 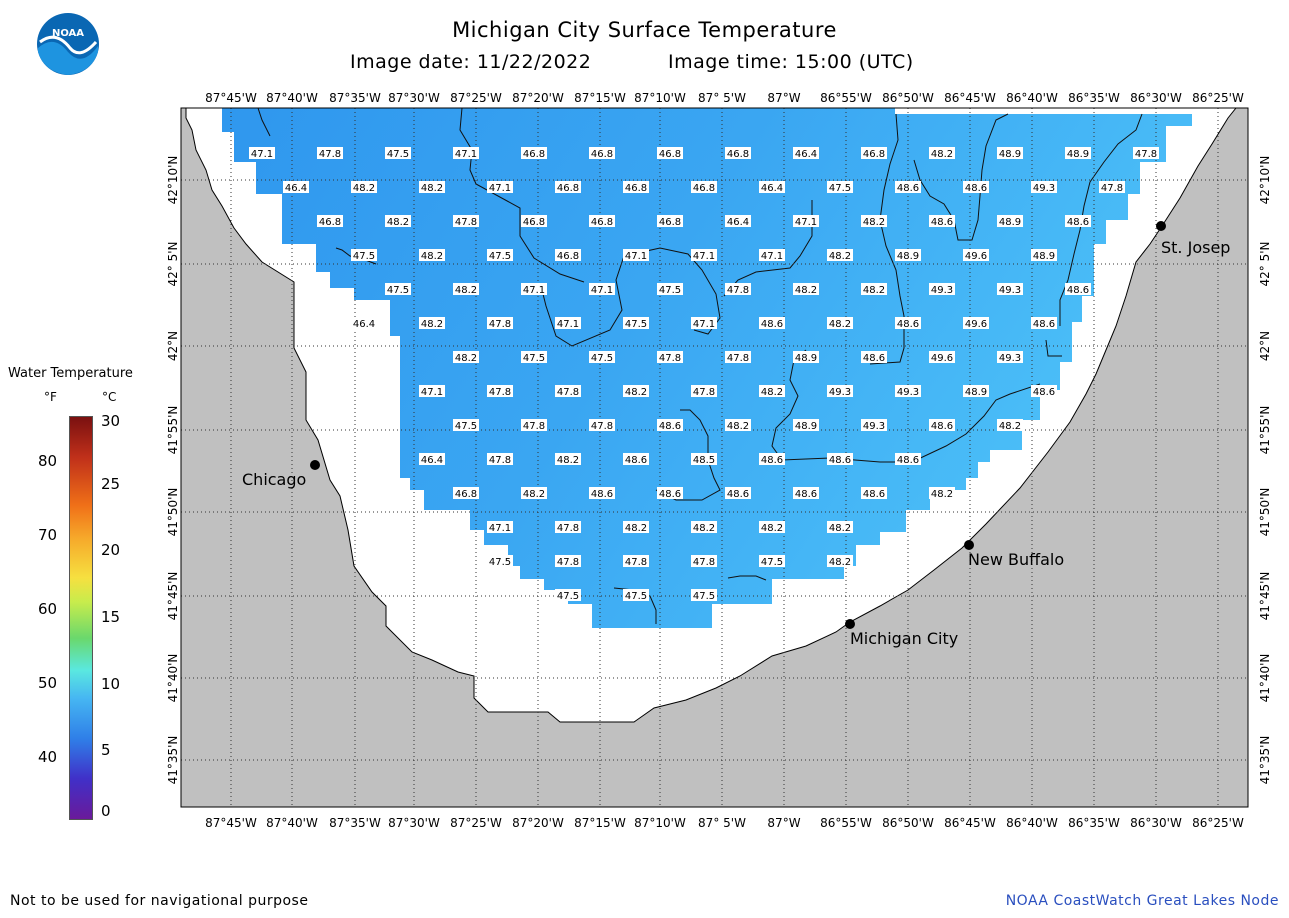 I want to click on legend-title: Water Temperature, so click(x=70, y=373).